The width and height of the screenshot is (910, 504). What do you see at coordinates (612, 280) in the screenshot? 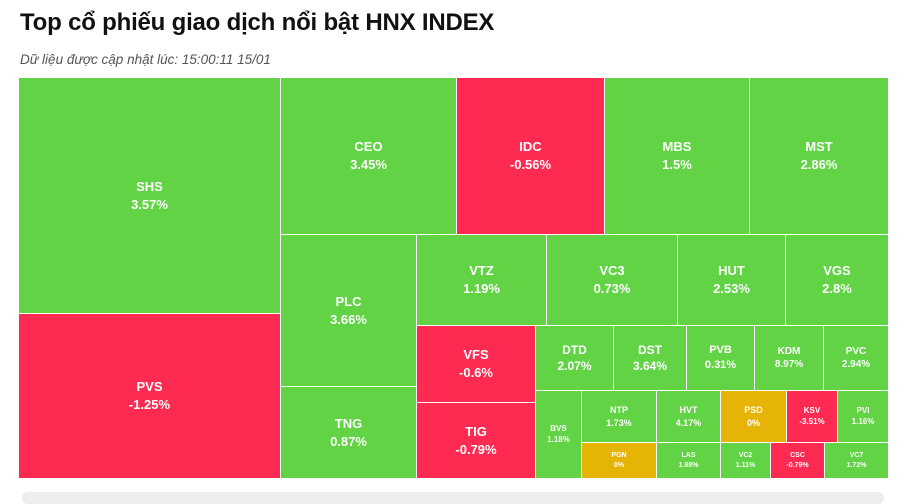
I see `treemap-tile-vc3: VC3 0.73%` at bounding box center [612, 280].